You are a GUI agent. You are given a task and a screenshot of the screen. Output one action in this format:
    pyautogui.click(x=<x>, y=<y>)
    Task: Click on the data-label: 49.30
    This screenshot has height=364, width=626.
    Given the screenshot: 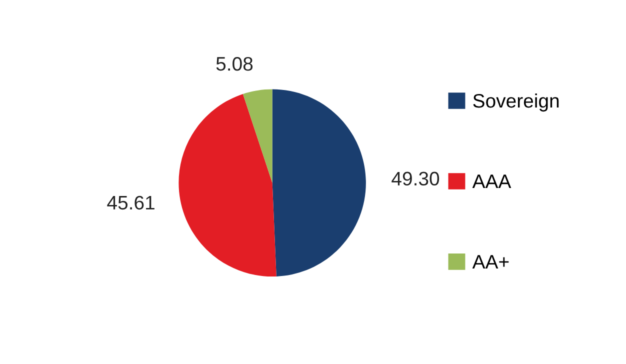 What is the action you would take?
    pyautogui.click(x=416, y=179)
    